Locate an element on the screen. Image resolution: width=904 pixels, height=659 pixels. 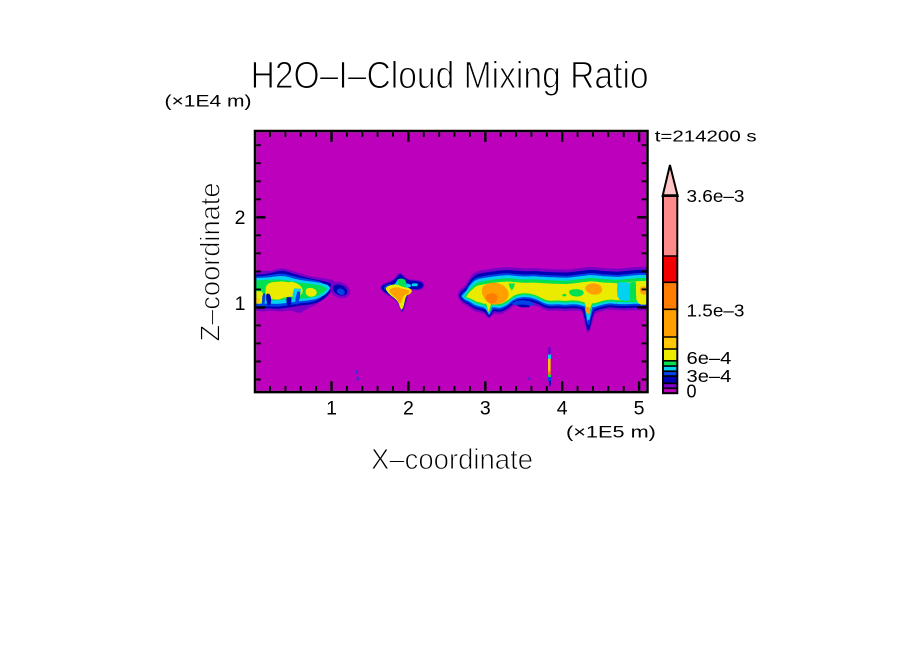
svg-text: X–coordinate is located at coordinates (452, 458).